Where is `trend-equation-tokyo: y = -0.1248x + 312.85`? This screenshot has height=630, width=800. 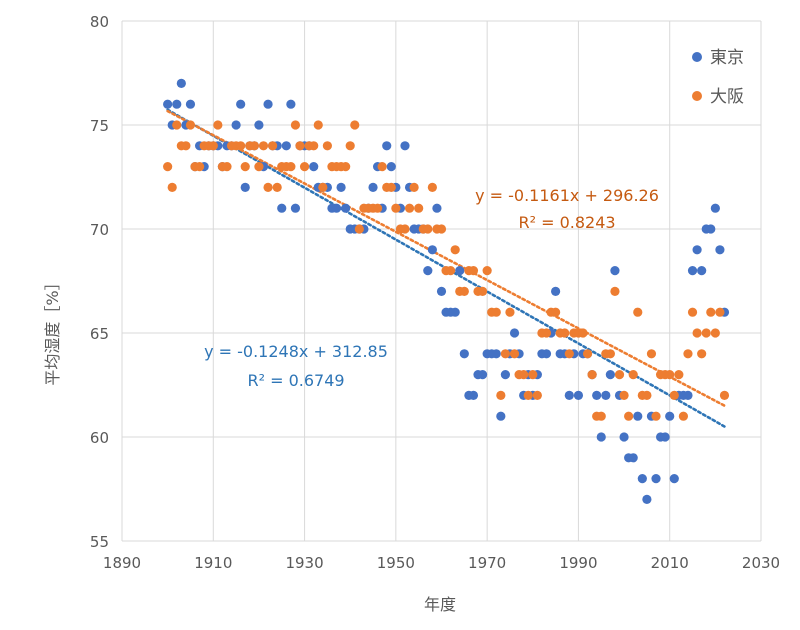
trend-equation-tokyo: y = -0.1248x + 312.85 is located at coordinates (296, 351).